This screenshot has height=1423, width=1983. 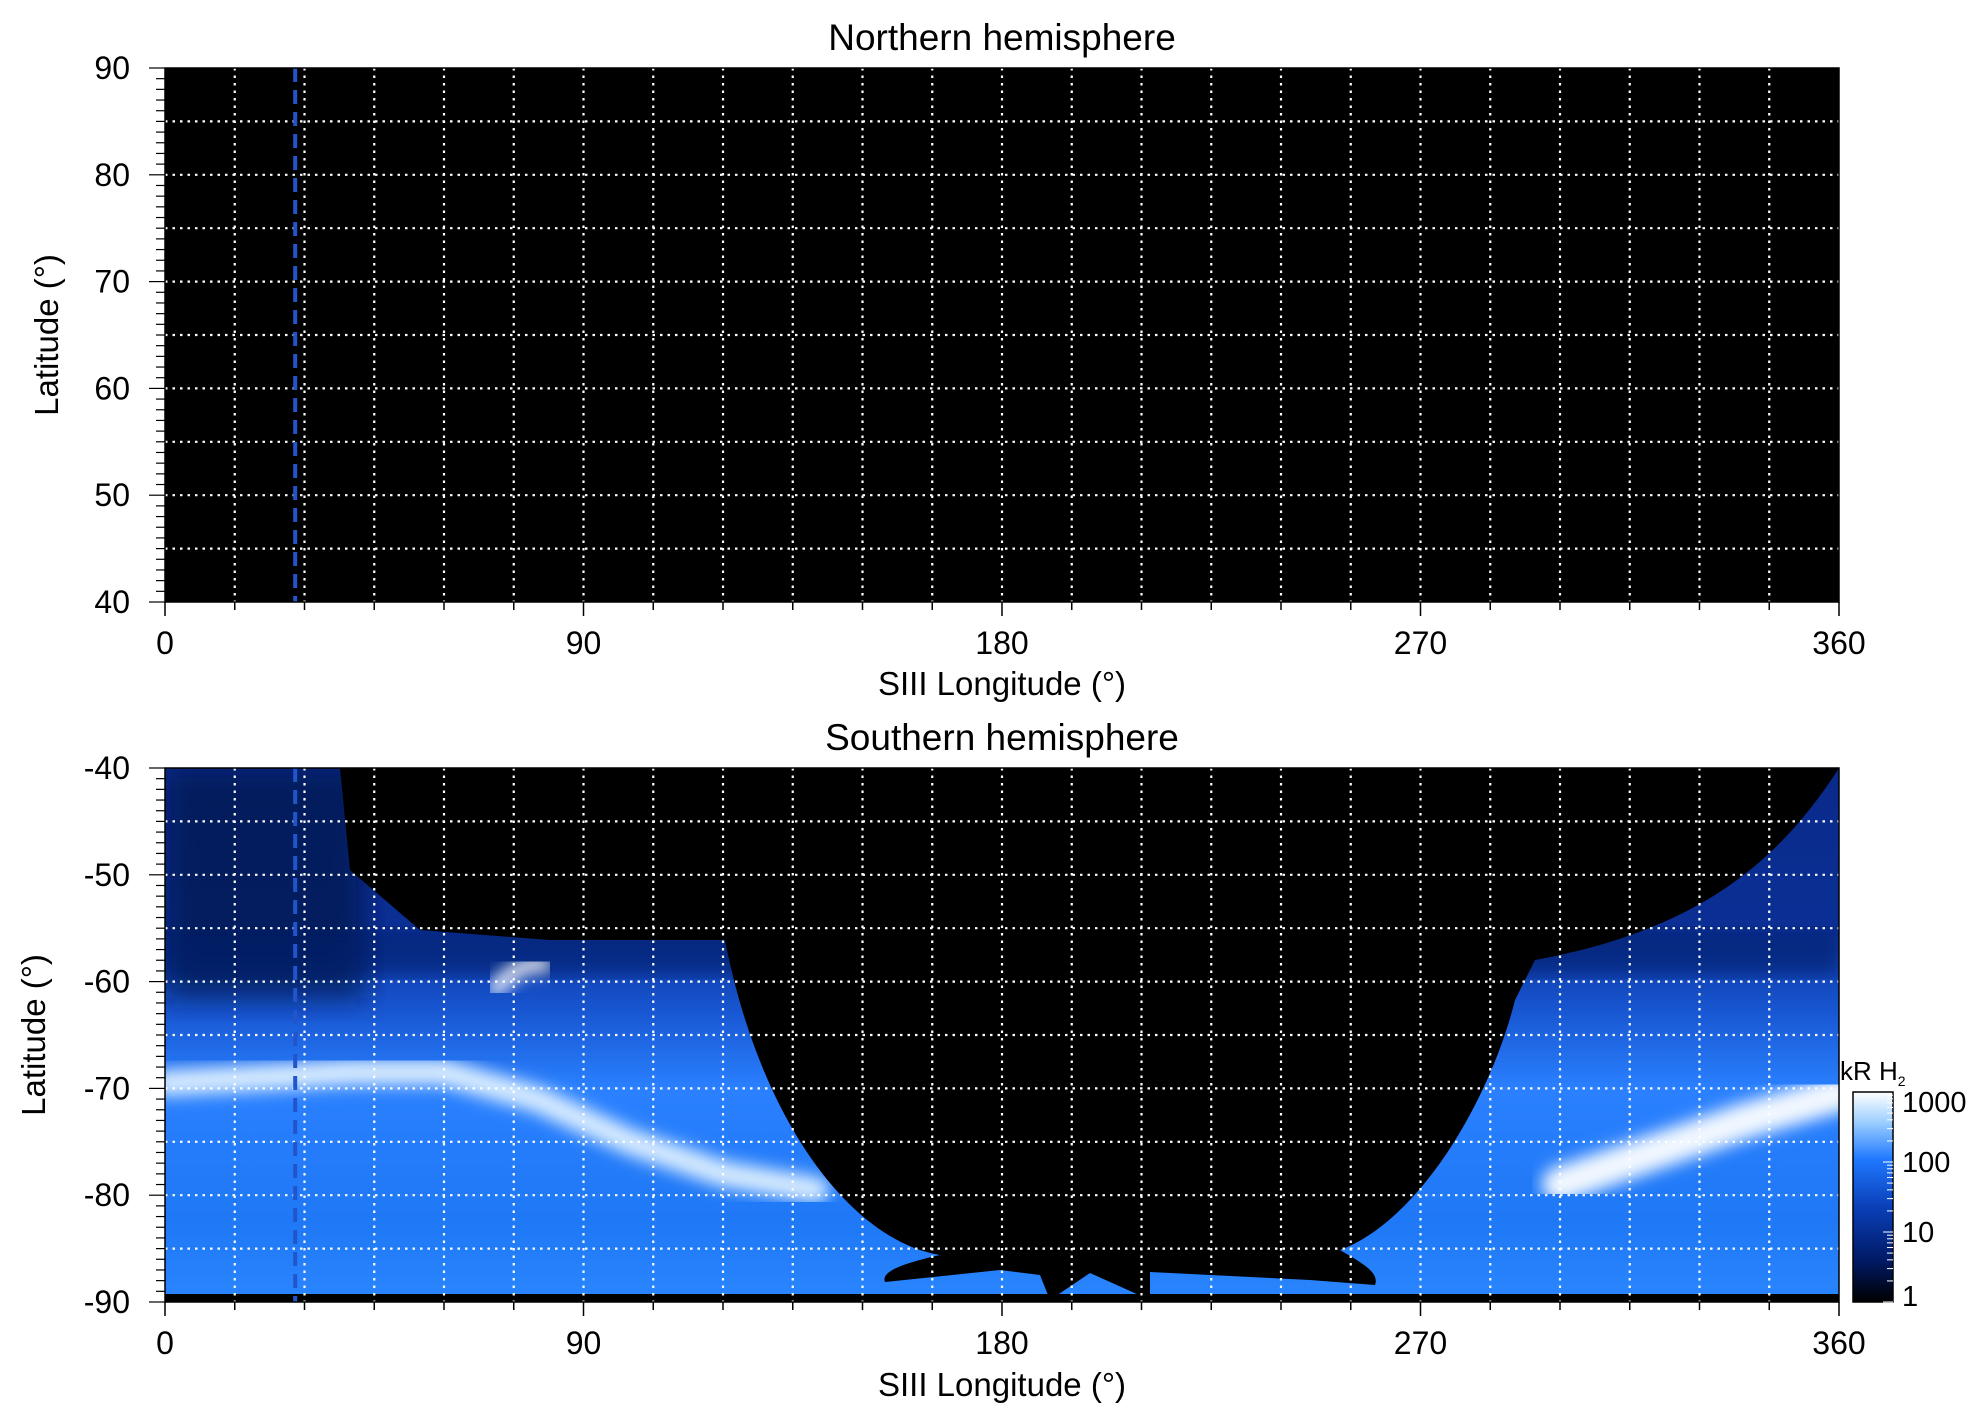 What do you see at coordinates (1002, 737) in the screenshot?
I see `south-title: Southern hemisphere` at bounding box center [1002, 737].